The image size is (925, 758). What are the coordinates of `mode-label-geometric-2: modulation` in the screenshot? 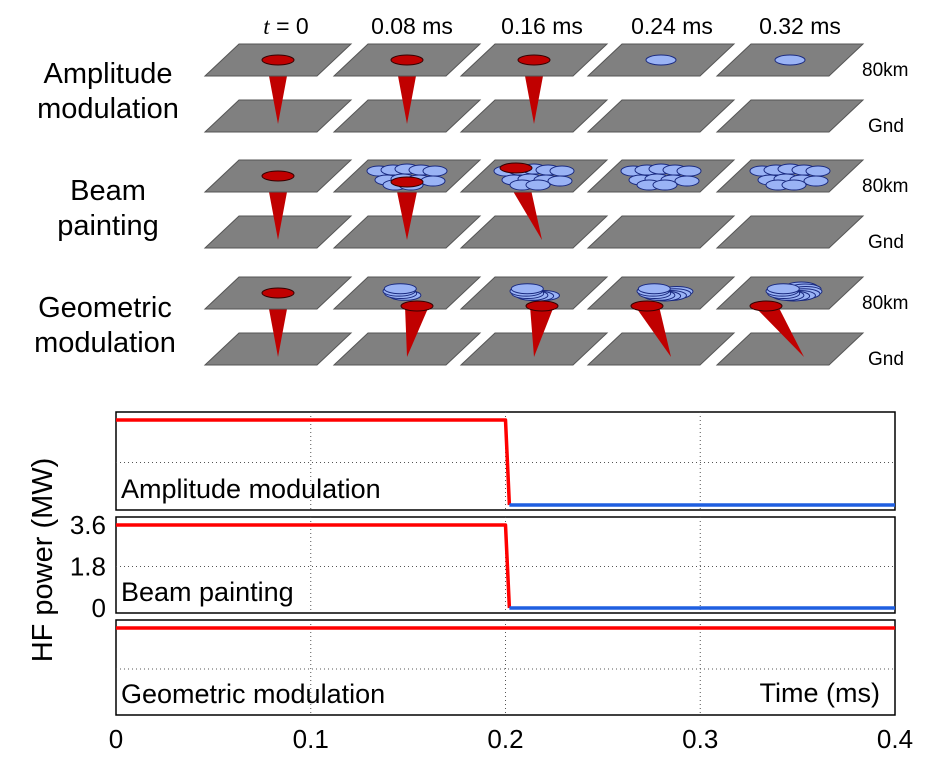 It's located at (105, 343).